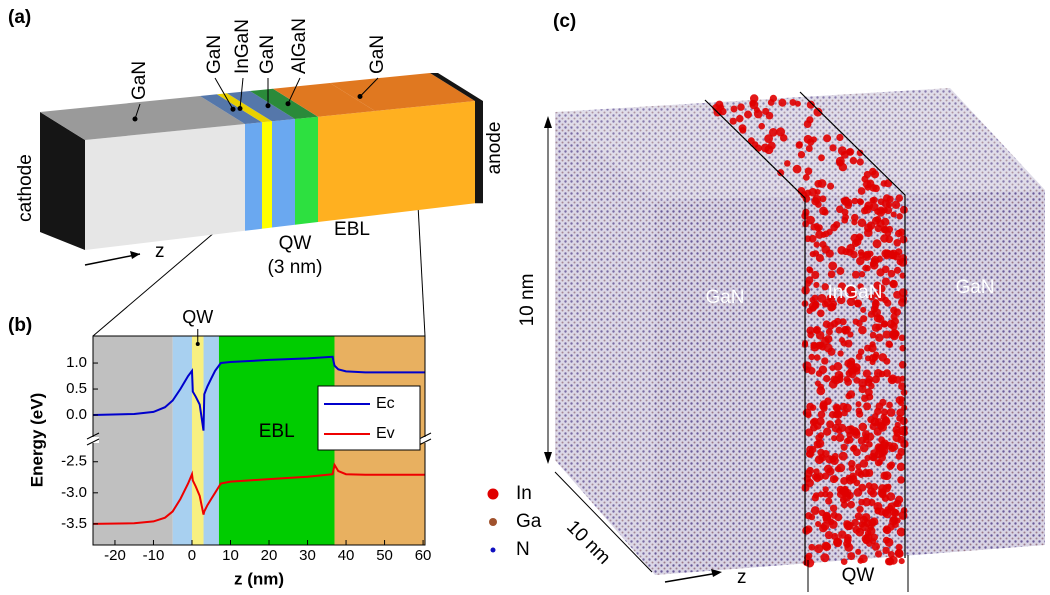 The height and width of the screenshot is (595, 1050). What do you see at coordinates (974, 287) in the screenshot?
I see `region-label: GaN` at bounding box center [974, 287].